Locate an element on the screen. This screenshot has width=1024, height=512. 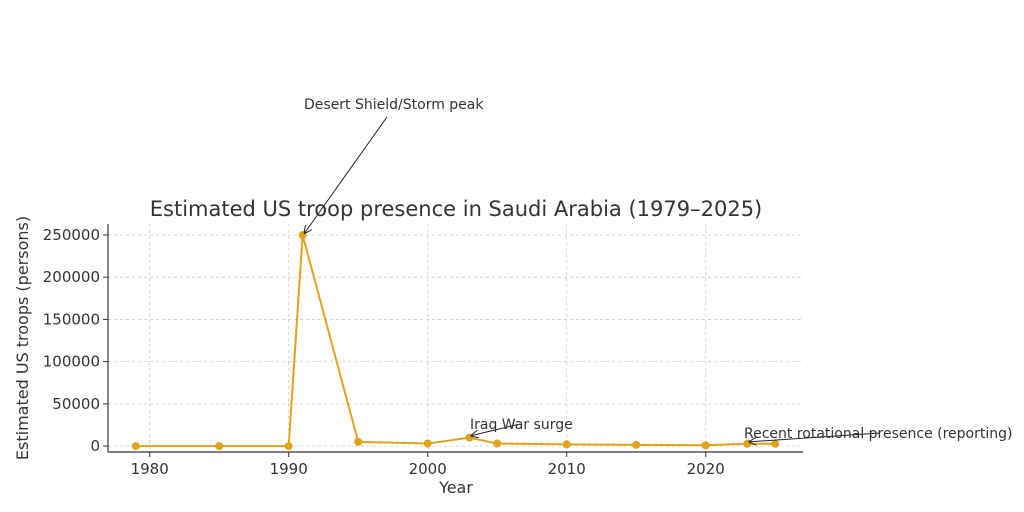
x-axis-title: Year is located at coordinates (455, 487).